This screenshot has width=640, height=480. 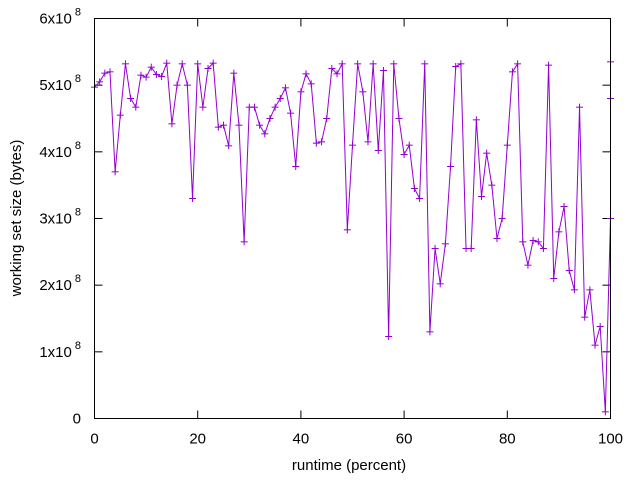 I want to click on x-tick-label: 20, so click(x=197, y=439).